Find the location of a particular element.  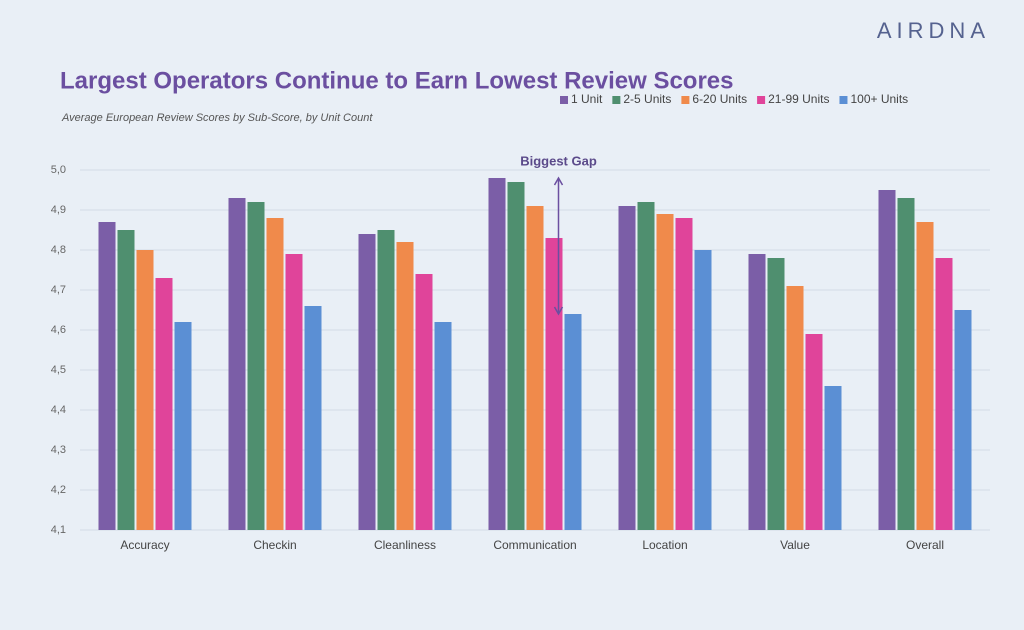

y-tick-label: 4,2 is located at coordinates (58, 490).